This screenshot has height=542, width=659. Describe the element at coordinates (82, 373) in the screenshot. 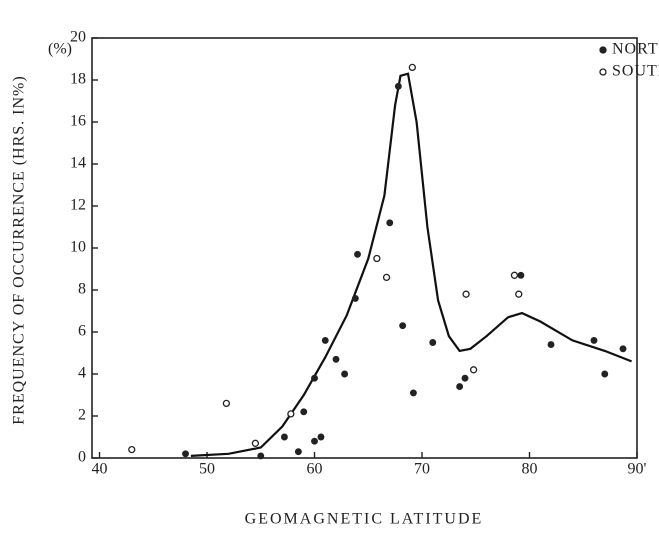

I see `y-tick-label: 4` at that location.